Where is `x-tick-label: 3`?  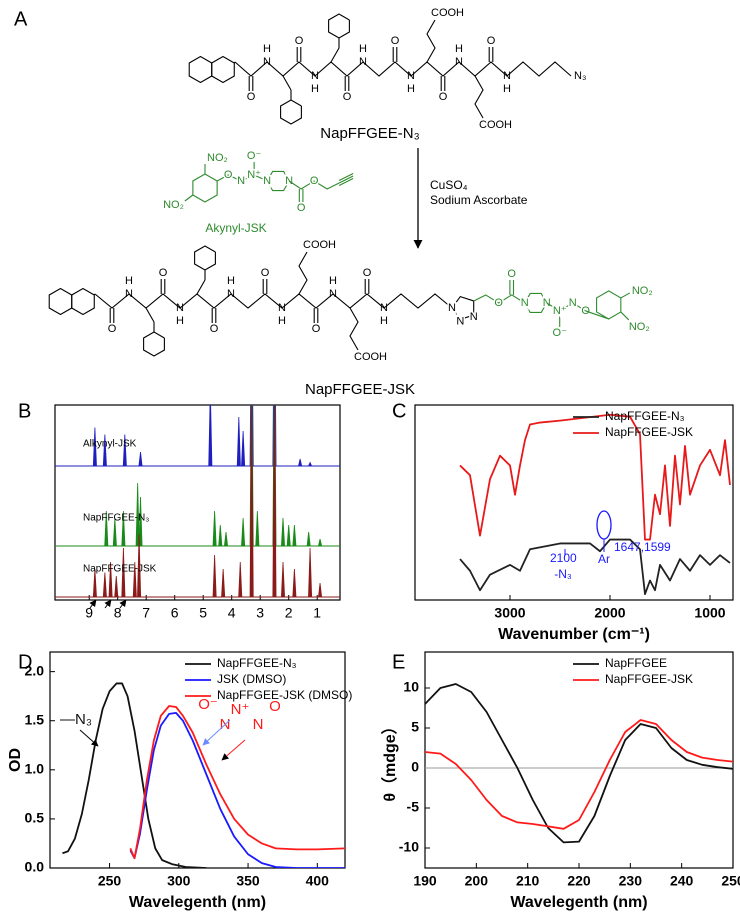 x-tick-label: 3 is located at coordinates (260, 613).